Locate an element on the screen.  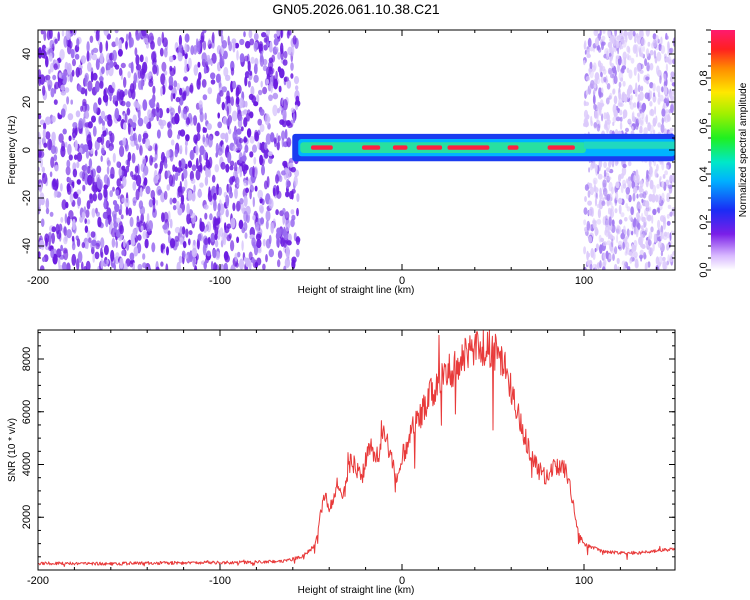
colorbar-label: Normalized spectral amplitude is located at coordinates (743, 149).